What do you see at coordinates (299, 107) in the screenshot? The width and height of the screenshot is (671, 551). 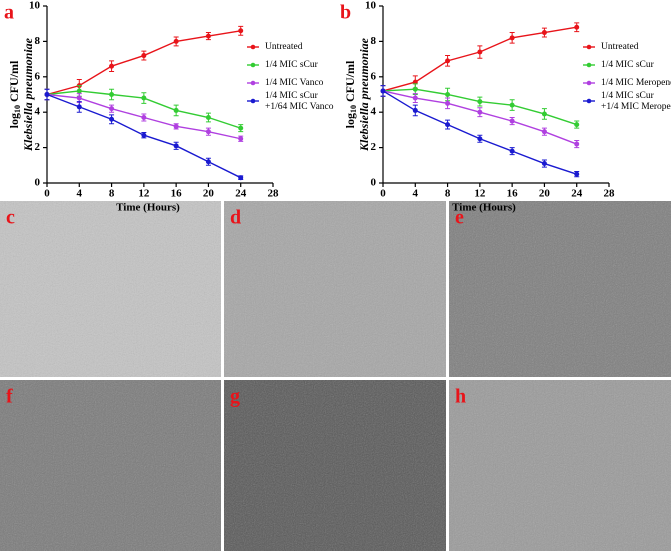 I see `legend-label-line: +1/64 MIC Vanco` at bounding box center [299, 107].